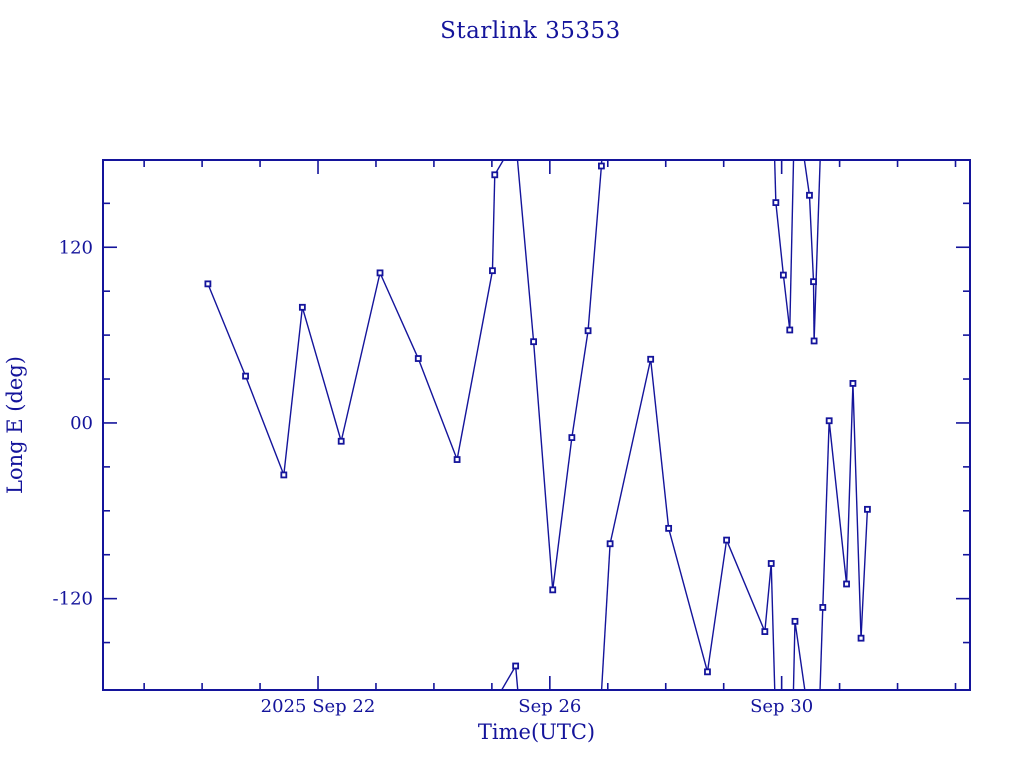 The width and height of the screenshot is (1024, 768). What do you see at coordinates (81, 423) in the screenshot?
I see `svg-text: 00` at bounding box center [81, 423].